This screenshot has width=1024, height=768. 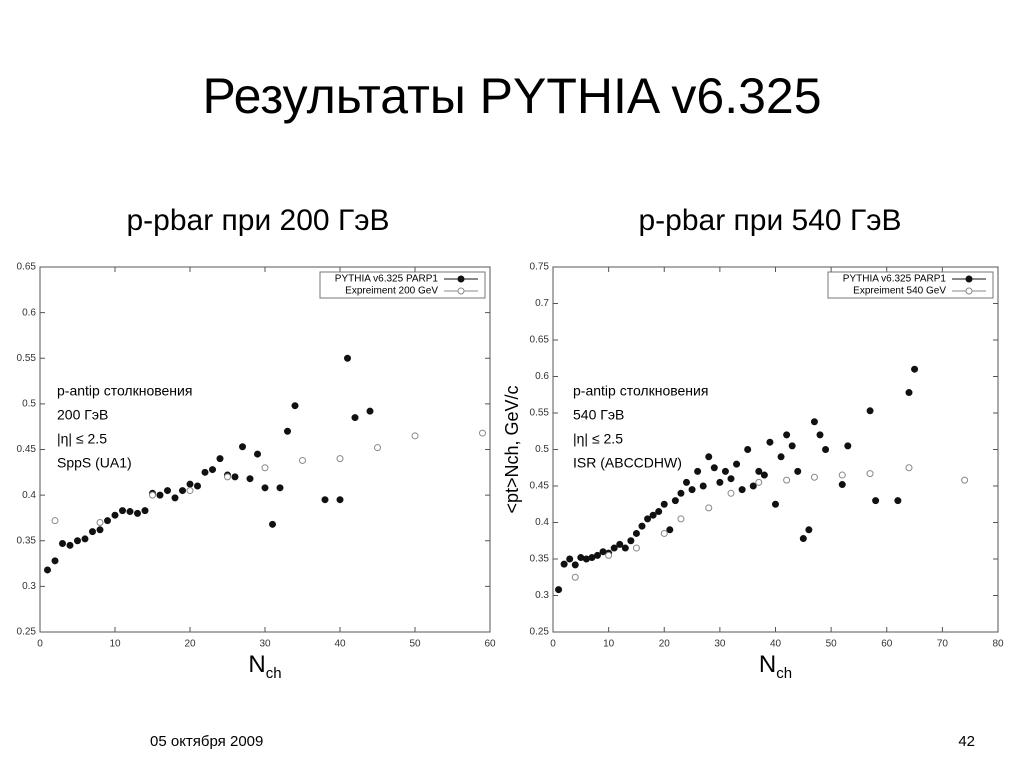 I want to click on page-number: 42, so click(x=966, y=741).